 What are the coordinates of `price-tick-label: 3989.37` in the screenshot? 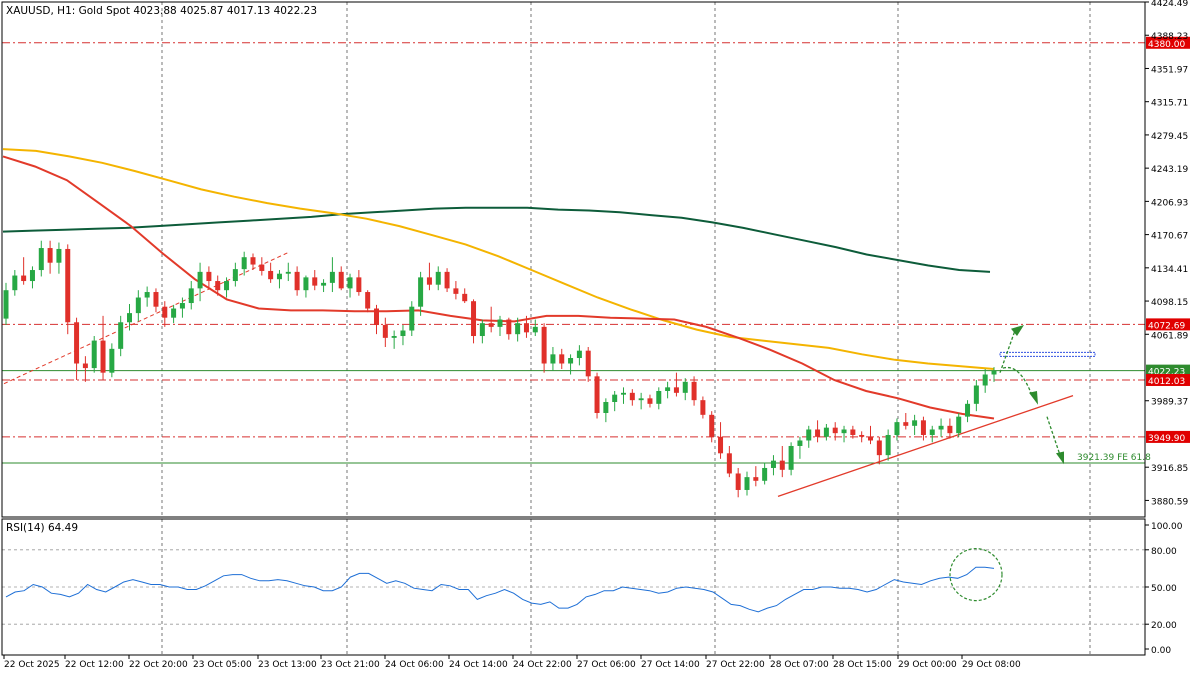 It's located at (1169, 403).